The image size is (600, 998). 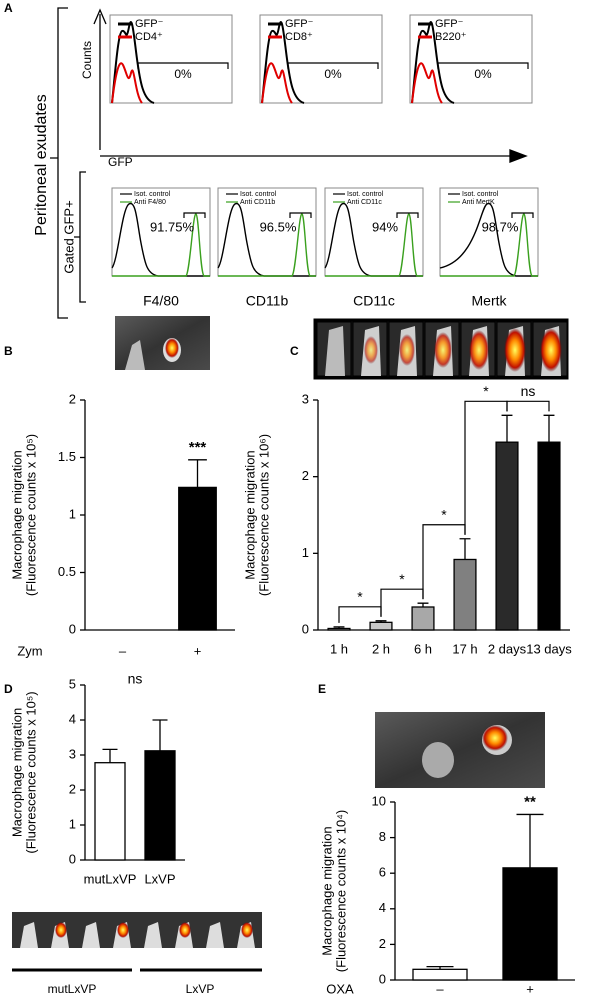 I want to click on y-tick-label: 10, so click(x=379, y=800).